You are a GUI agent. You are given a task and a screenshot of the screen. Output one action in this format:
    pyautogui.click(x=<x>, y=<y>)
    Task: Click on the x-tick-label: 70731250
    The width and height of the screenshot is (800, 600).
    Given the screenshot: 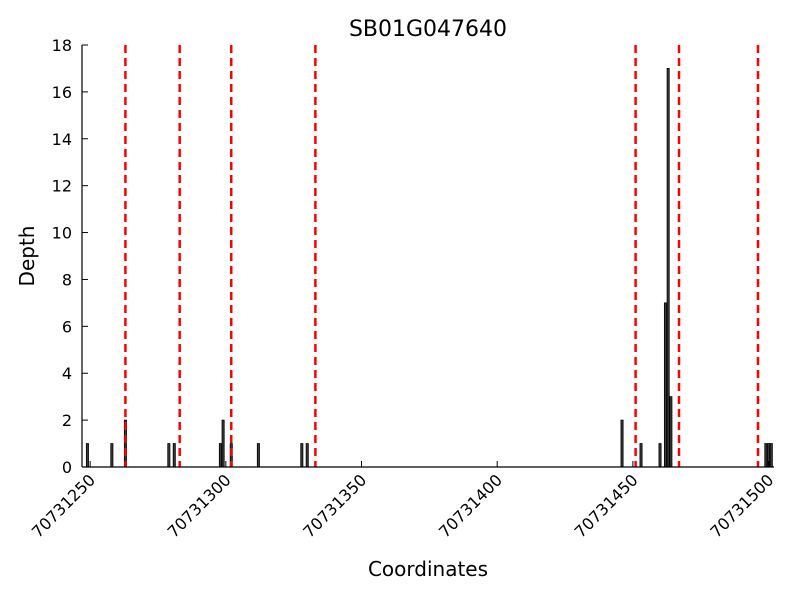 What is the action you would take?
    pyautogui.click(x=63, y=505)
    